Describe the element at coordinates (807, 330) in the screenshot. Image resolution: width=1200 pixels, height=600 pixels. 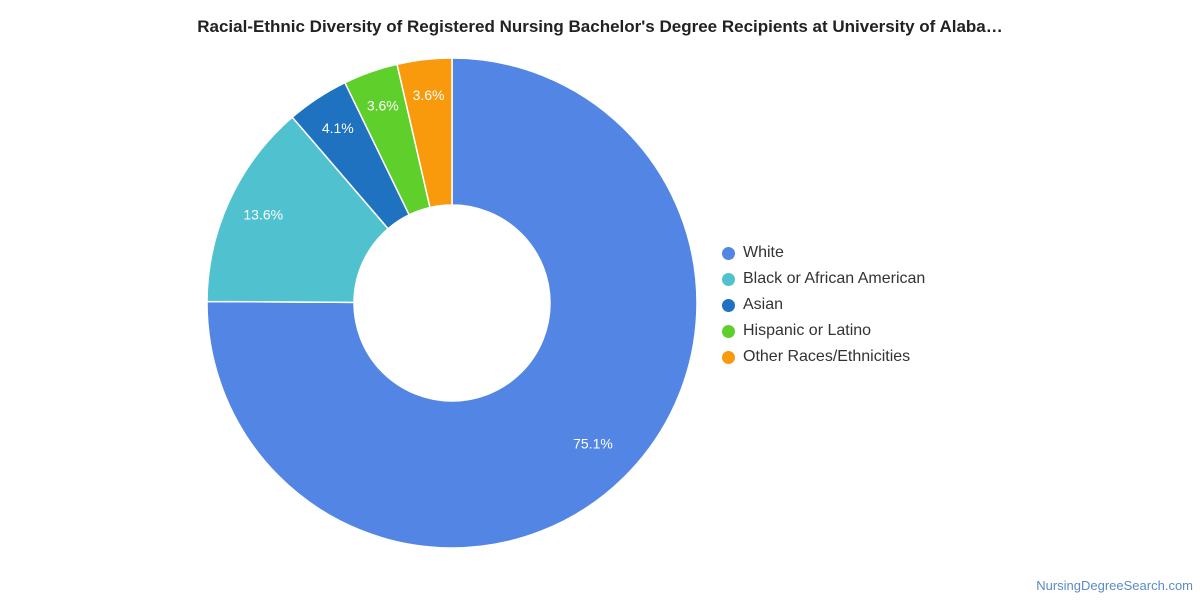
I see `legend-label: Hispanic or Latino` at that location.